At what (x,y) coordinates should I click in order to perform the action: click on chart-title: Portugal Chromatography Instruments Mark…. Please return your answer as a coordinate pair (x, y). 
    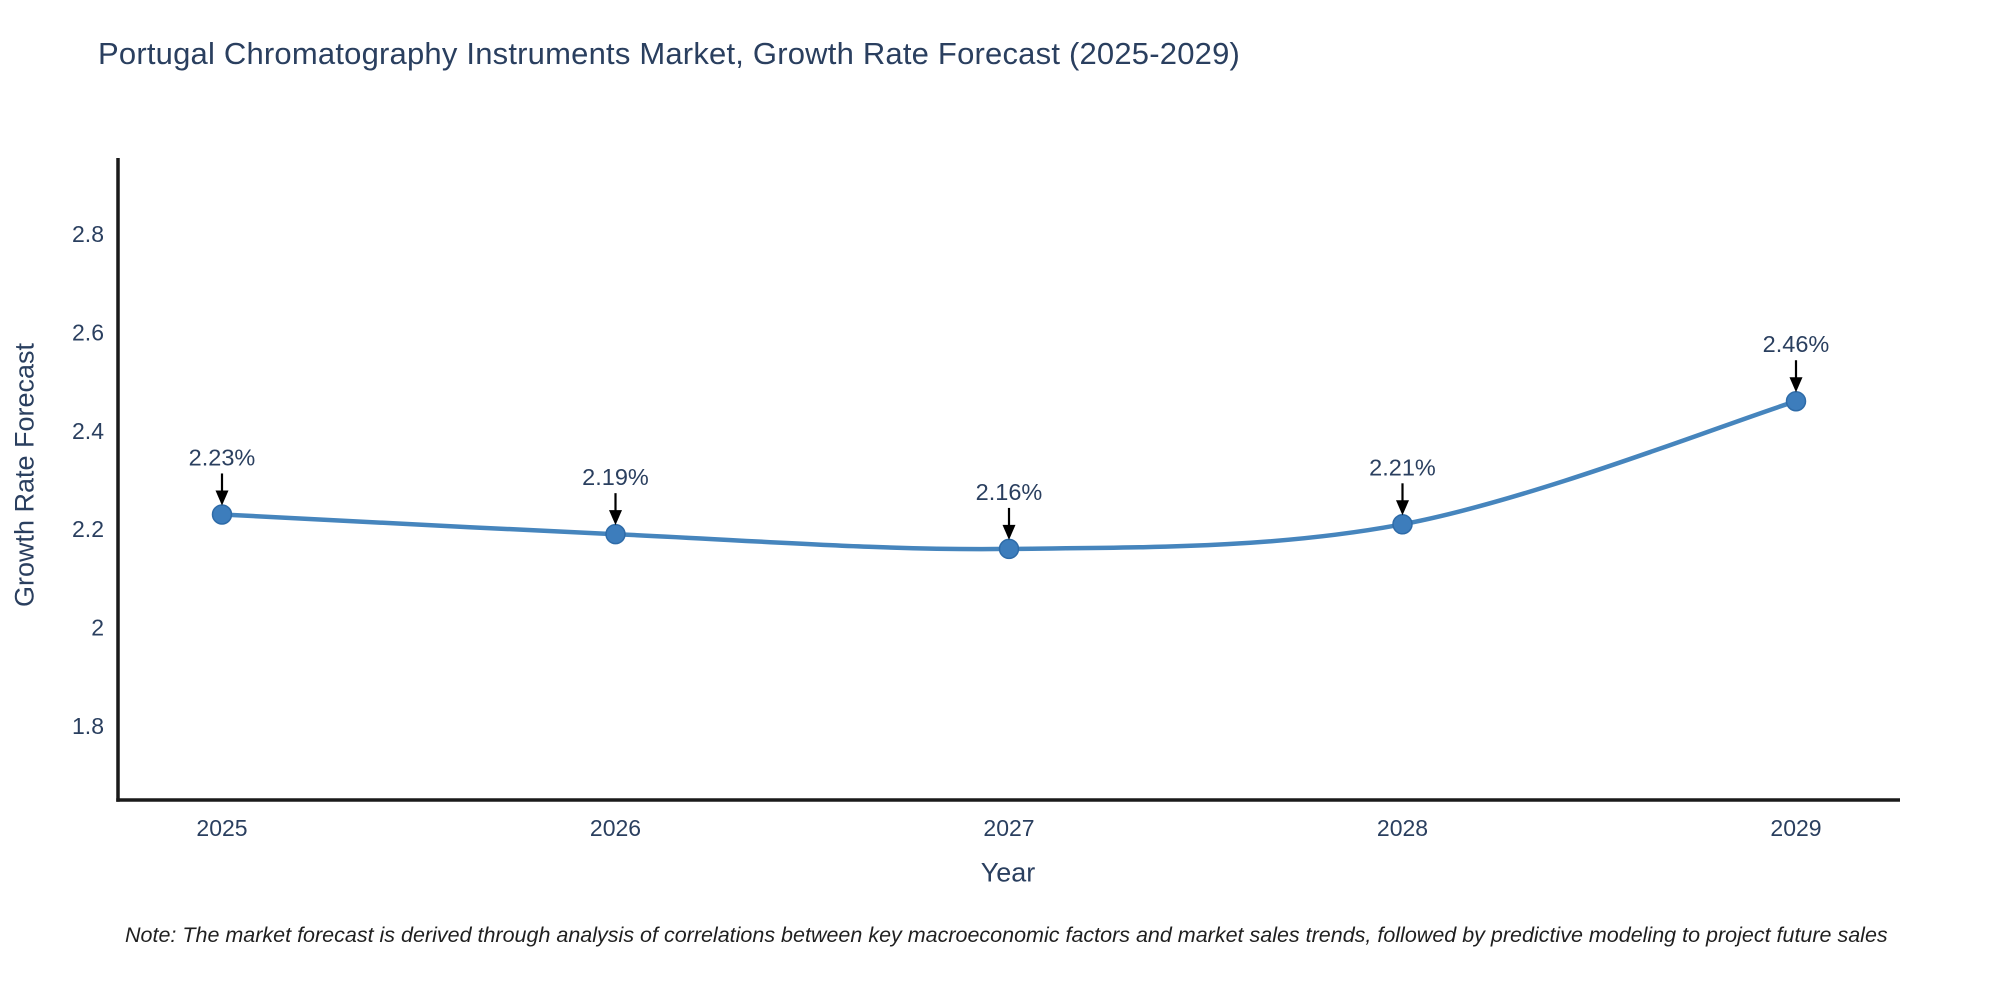
    Looking at the image, I should click on (669, 53).